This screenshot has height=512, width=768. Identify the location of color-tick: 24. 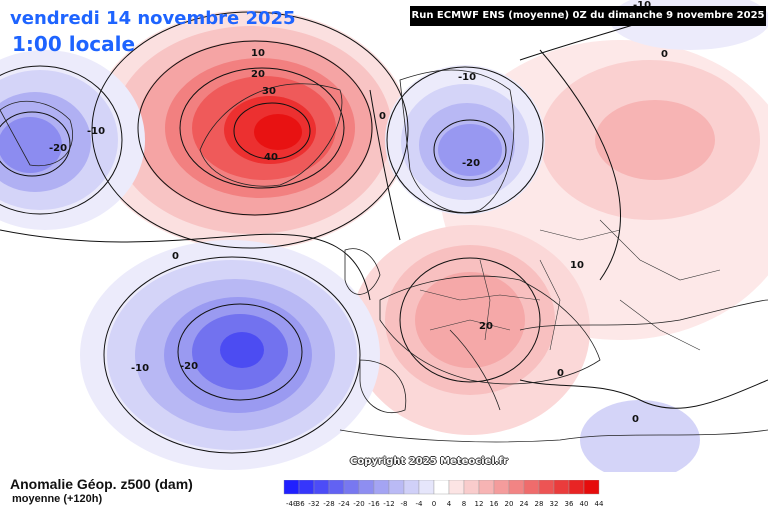
(524, 504).